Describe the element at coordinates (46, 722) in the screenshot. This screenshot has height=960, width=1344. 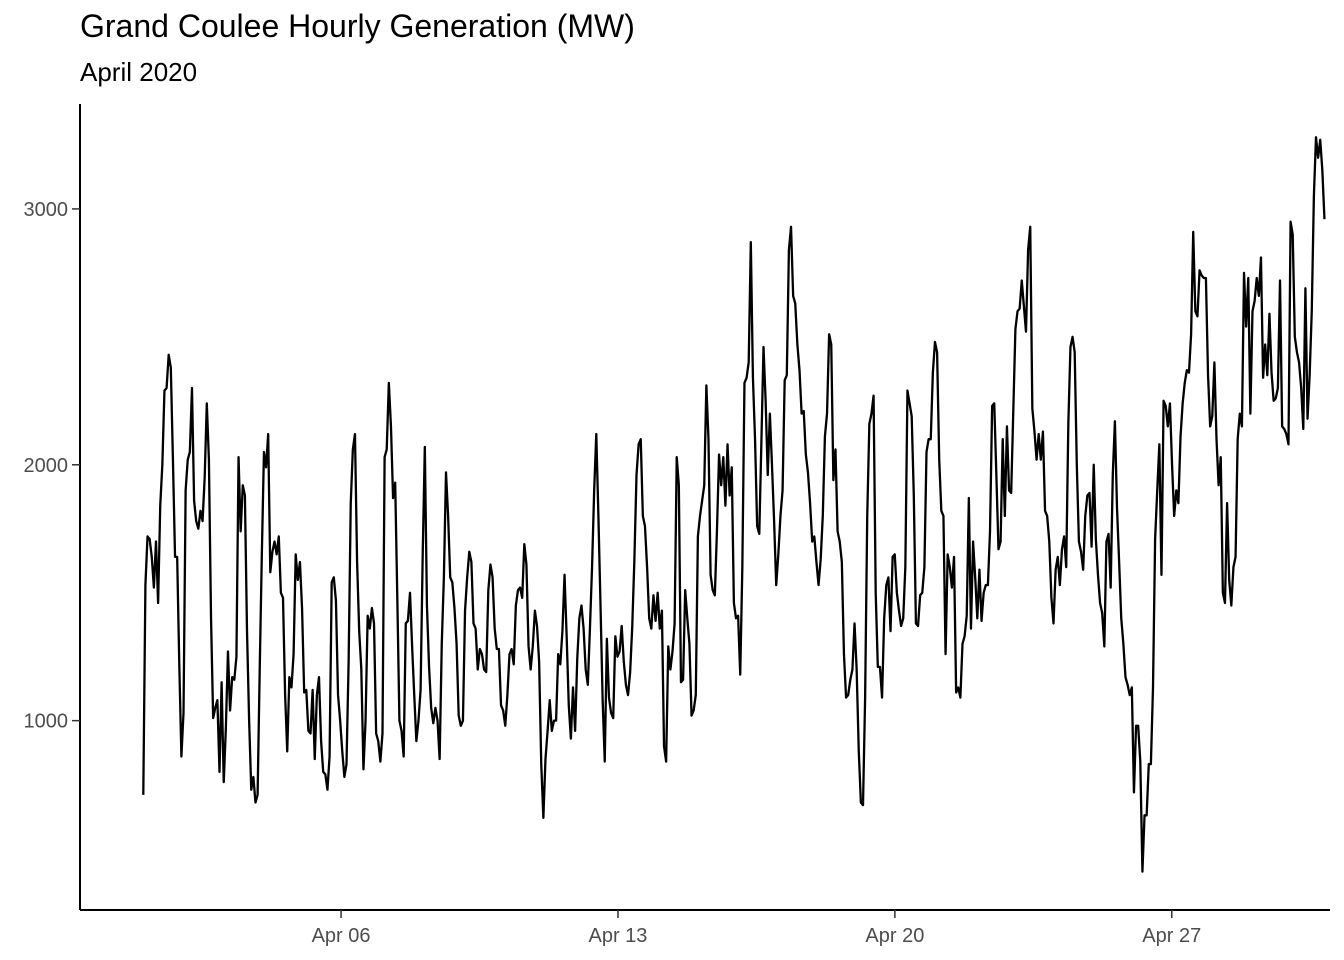
I see `y-tick-label: 1000` at that location.